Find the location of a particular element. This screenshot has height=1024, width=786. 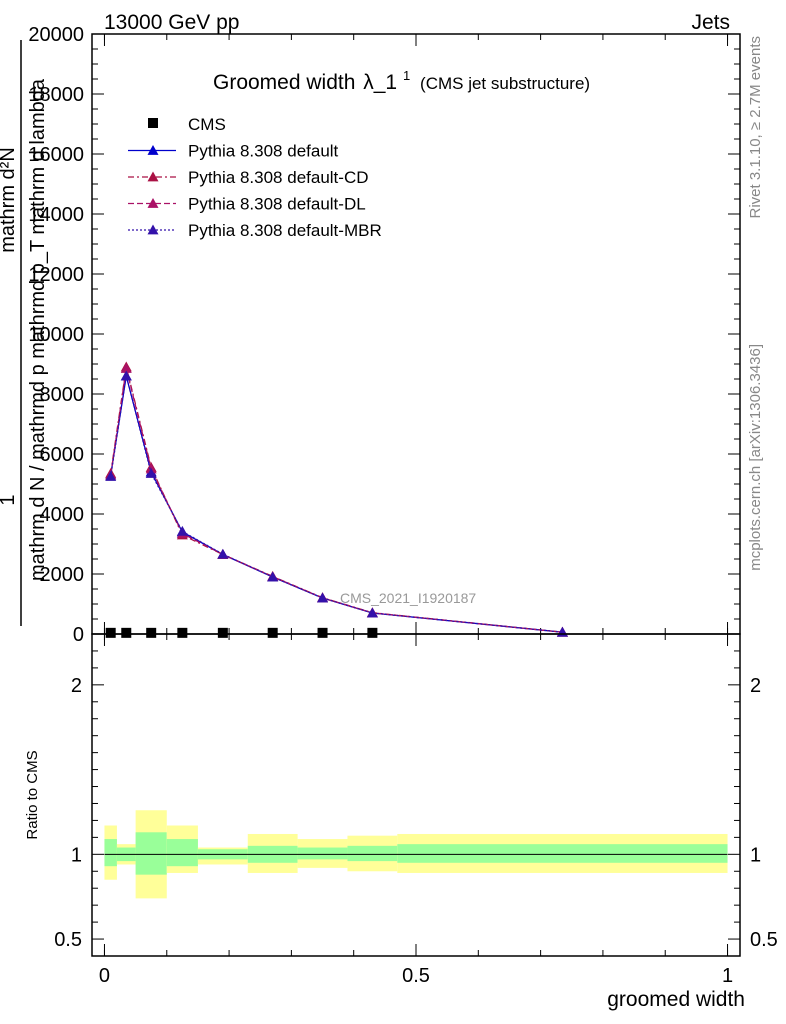

energy-label: 13000 GeV pp is located at coordinates (171, 22).